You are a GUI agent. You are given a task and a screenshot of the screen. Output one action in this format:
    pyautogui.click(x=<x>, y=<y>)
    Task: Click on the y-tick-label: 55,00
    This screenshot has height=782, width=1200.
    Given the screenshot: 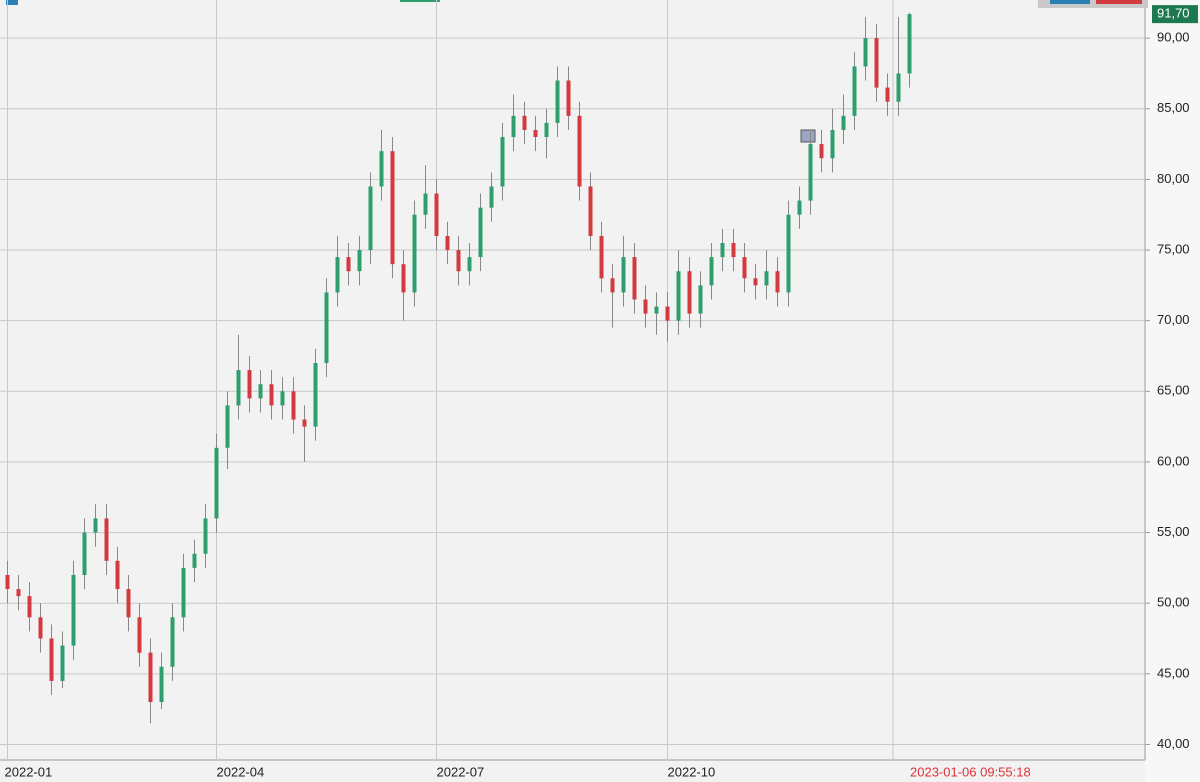 What is the action you would take?
    pyautogui.click(x=1173, y=531)
    